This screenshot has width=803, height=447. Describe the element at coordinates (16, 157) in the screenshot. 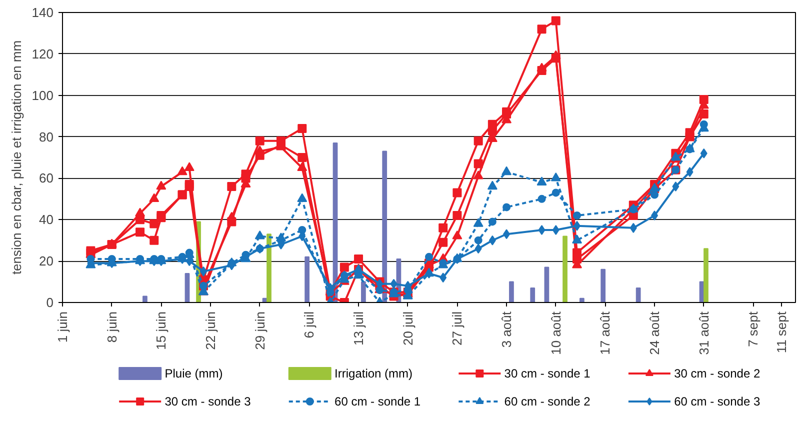

I see `y-axis-title: tension en cbar, pluie et irrigation en mm` at that location.